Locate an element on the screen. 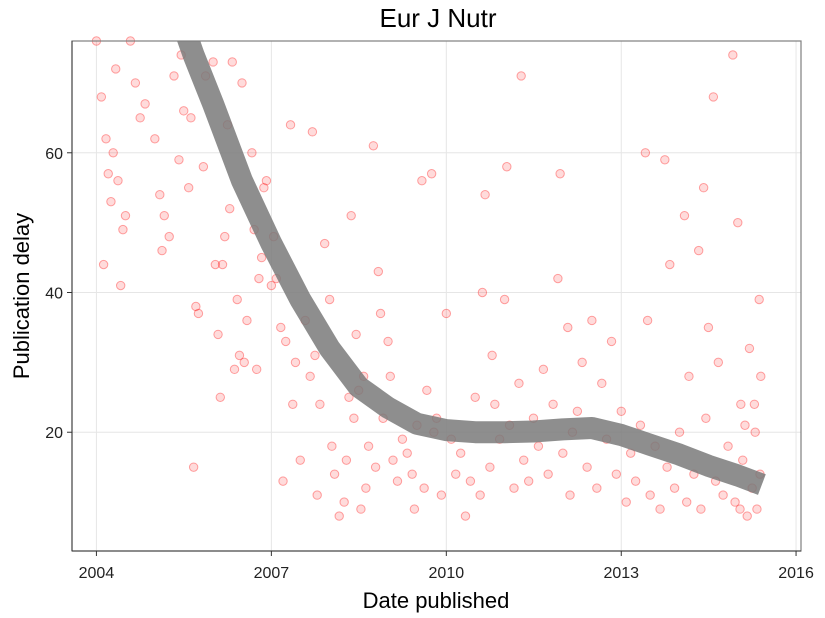 Image resolution: width=825 pixels, height=618 pixels. x-tick-label: 2013 is located at coordinates (621, 573).